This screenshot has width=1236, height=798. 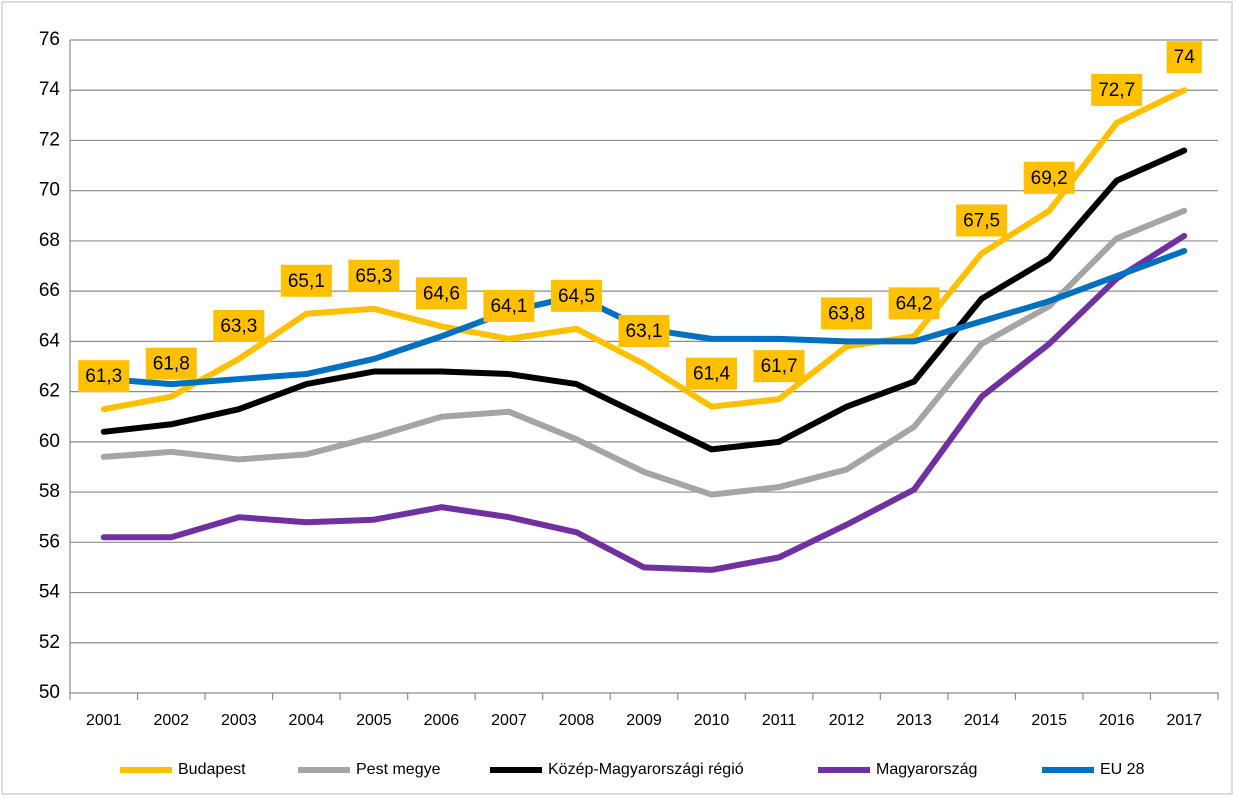 I want to click on y-tick-label: 60, so click(x=49, y=441).